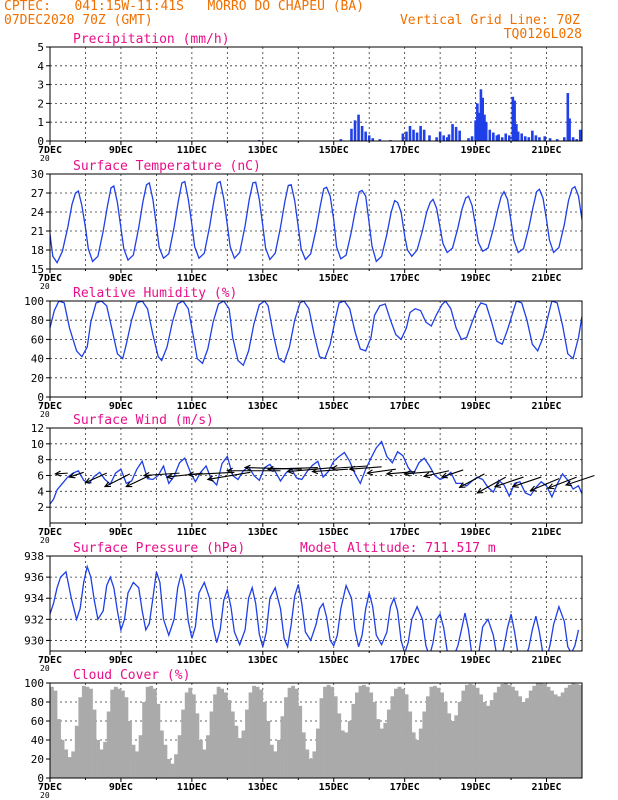 This screenshot has height=800, width=618. Describe the element at coordinates (37, 174) in the screenshot. I see `y-tick-label: 30` at that location.